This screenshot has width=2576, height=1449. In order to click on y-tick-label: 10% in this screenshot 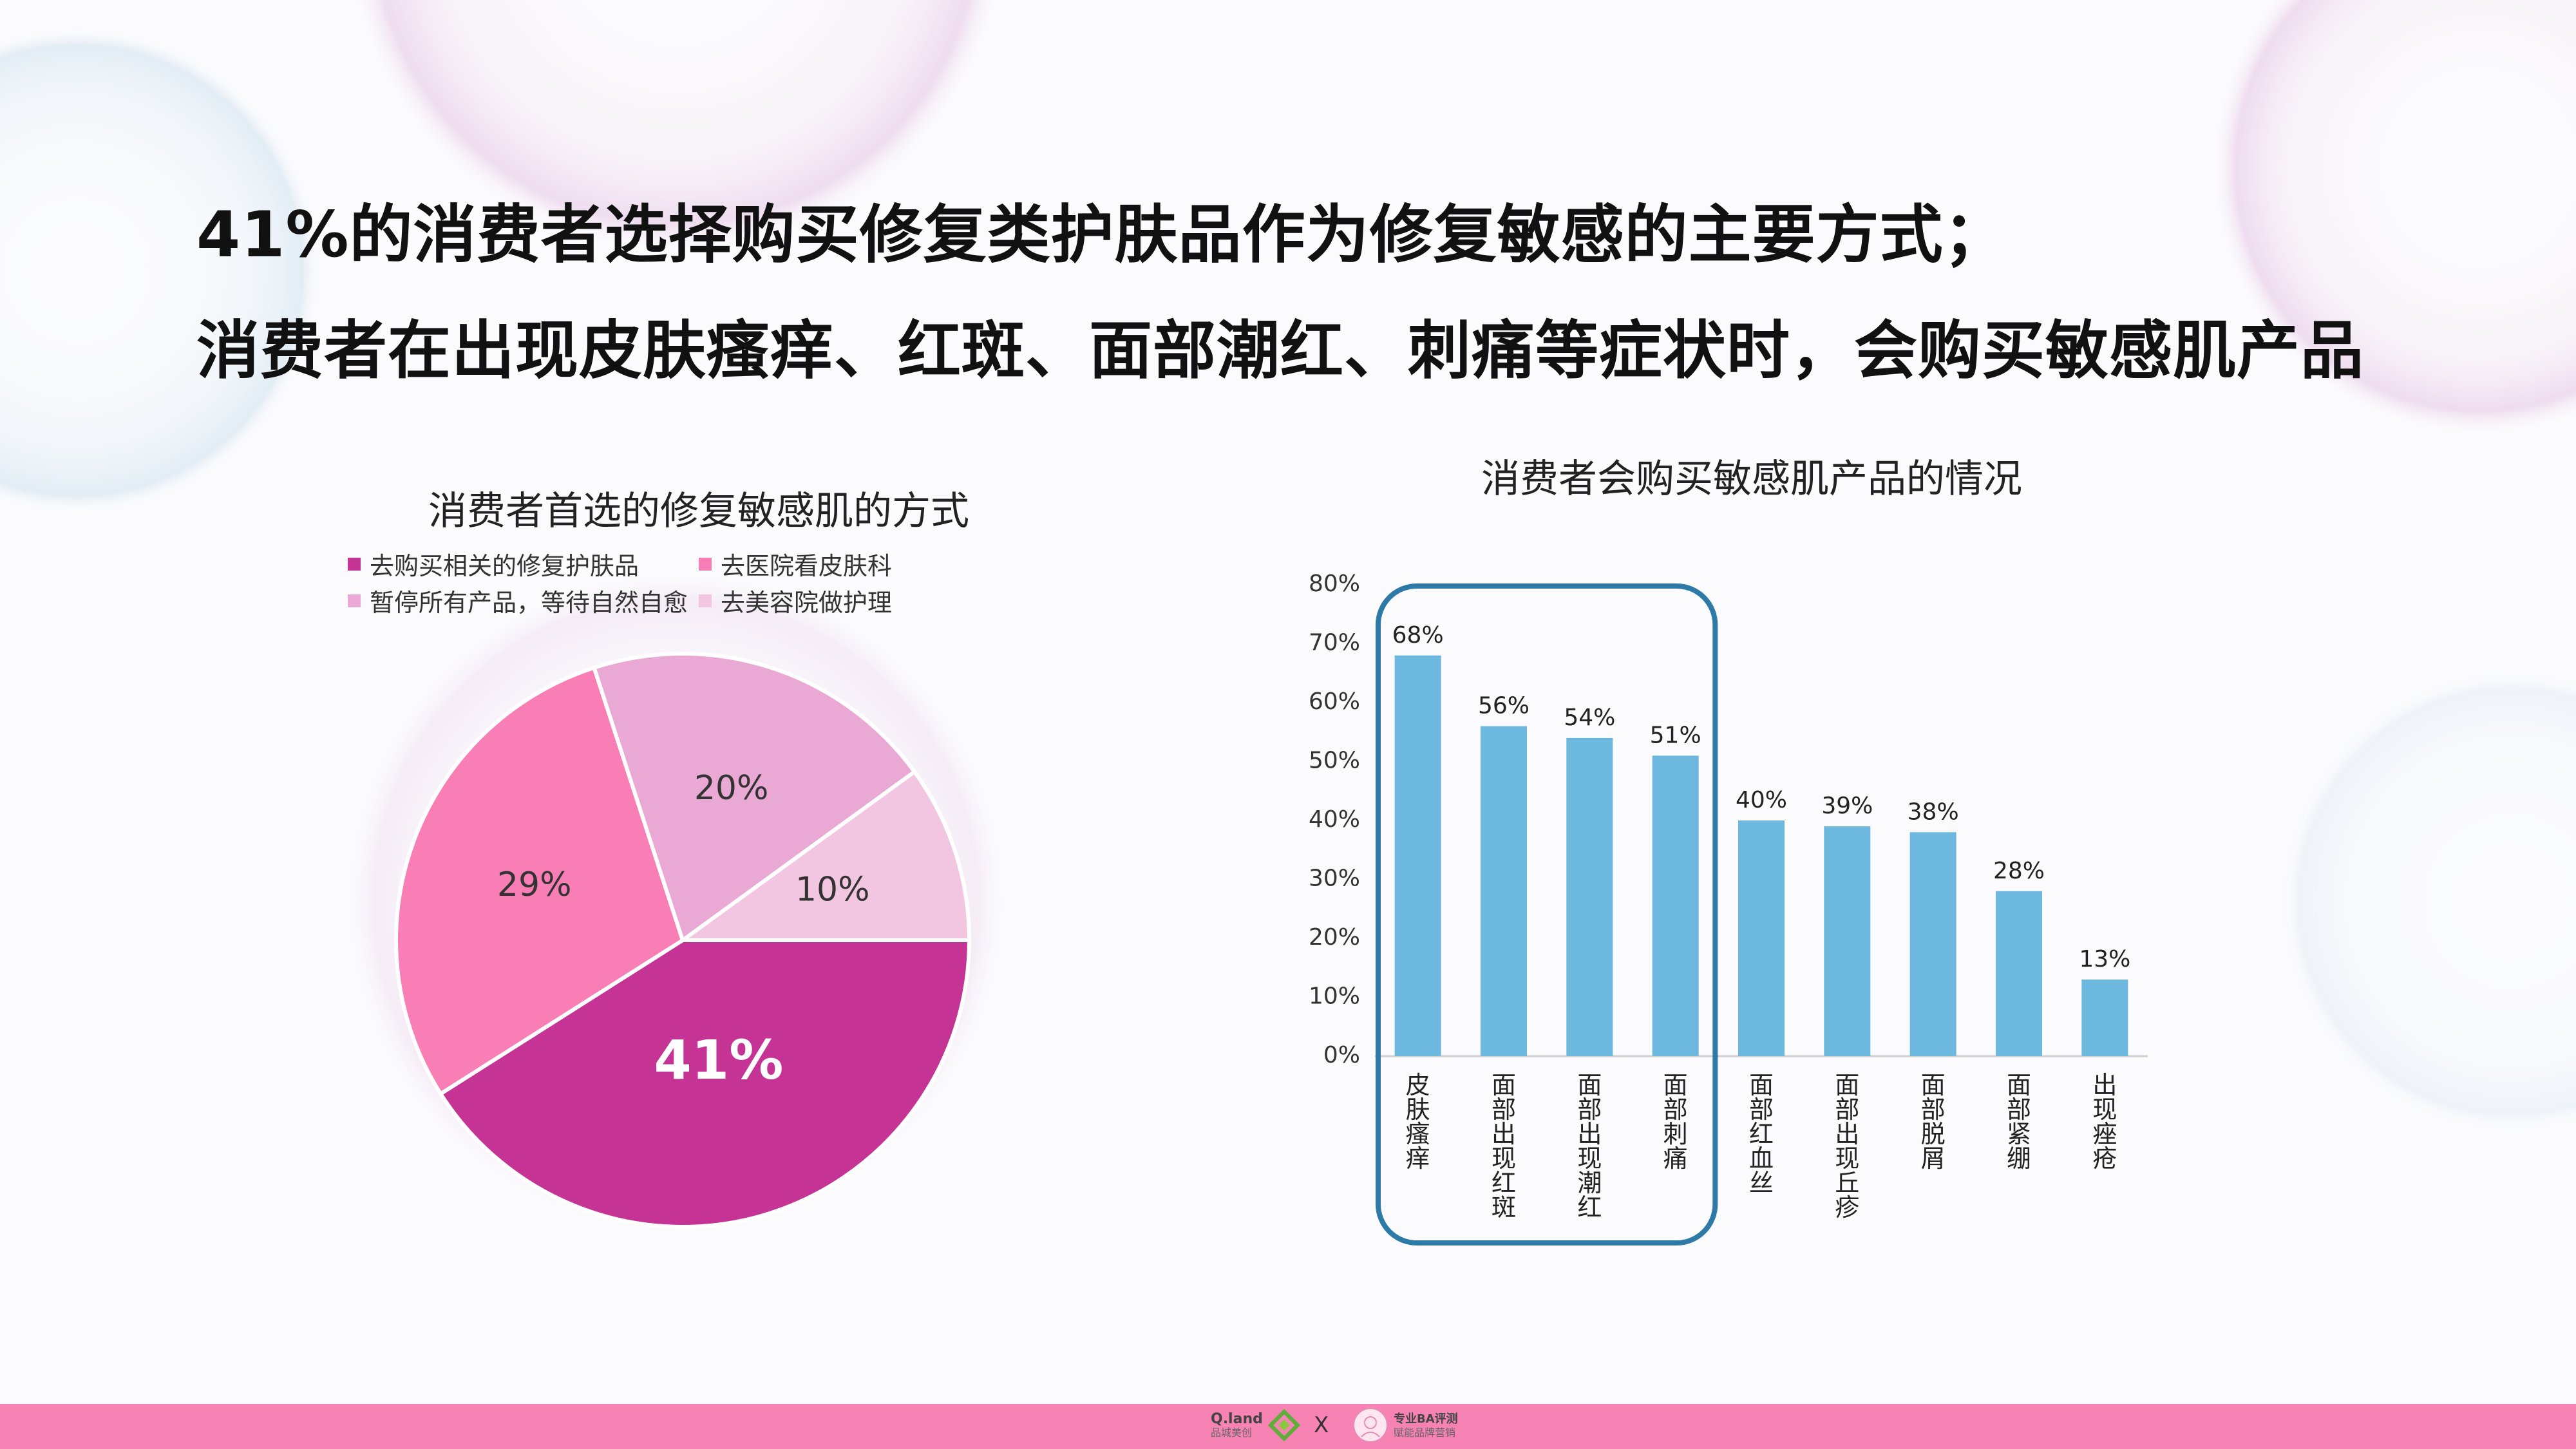, I will do `click(1335, 997)`.